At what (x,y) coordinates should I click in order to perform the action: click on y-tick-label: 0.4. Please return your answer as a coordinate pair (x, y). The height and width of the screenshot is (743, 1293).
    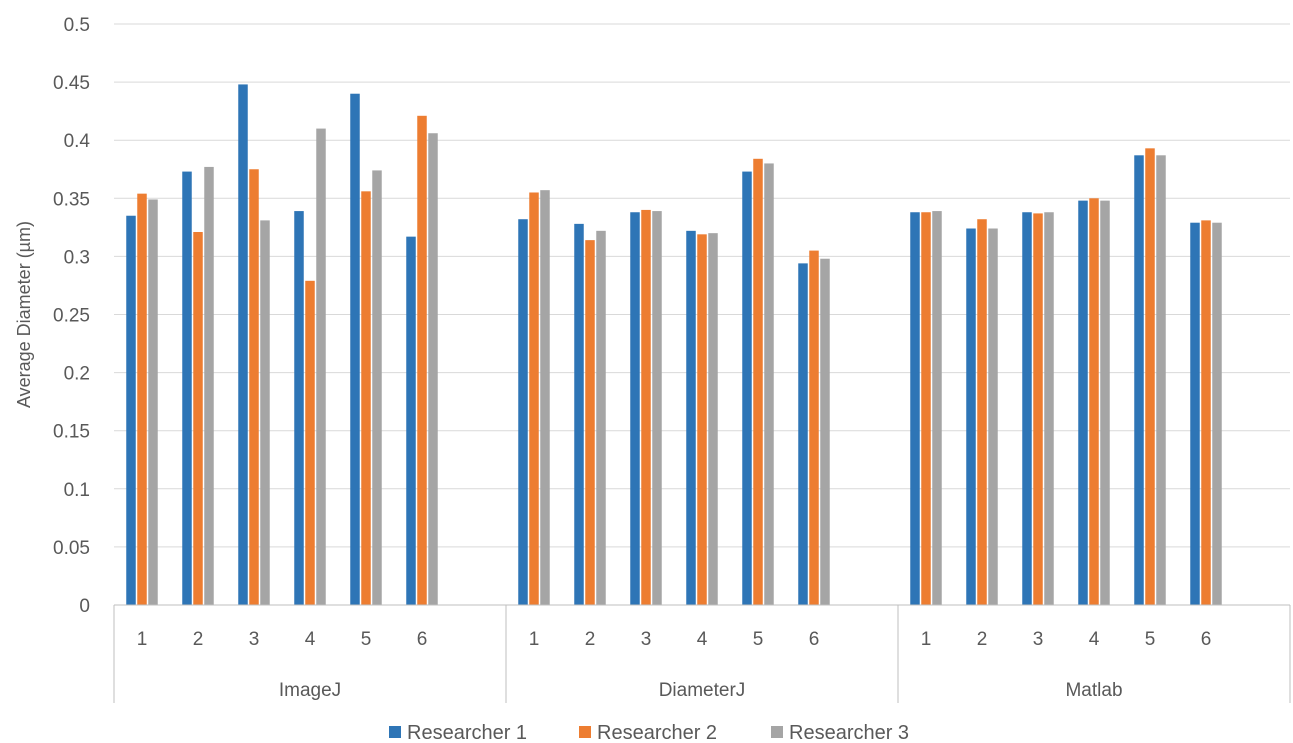
    Looking at the image, I should click on (77, 141).